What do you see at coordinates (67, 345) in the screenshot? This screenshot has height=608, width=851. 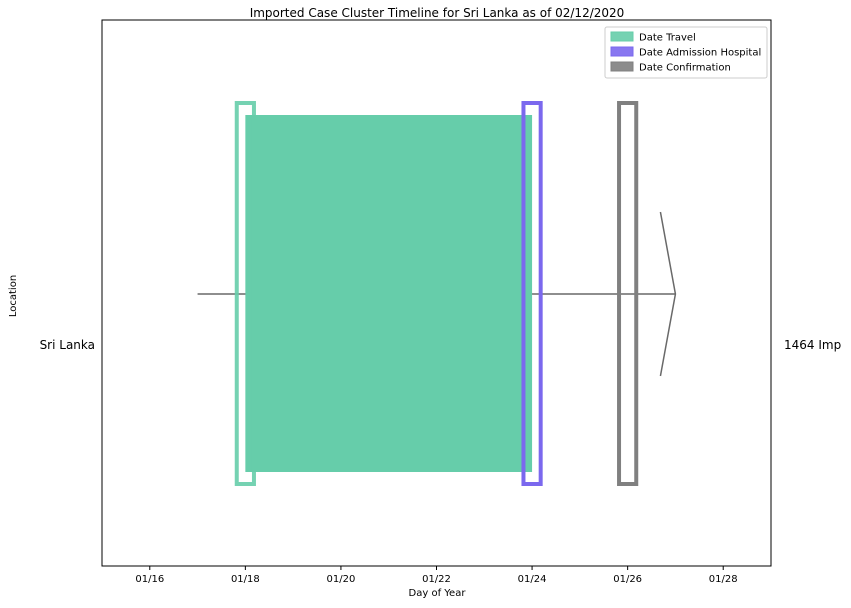 I see `y-category-label: Sri Lanka` at bounding box center [67, 345].